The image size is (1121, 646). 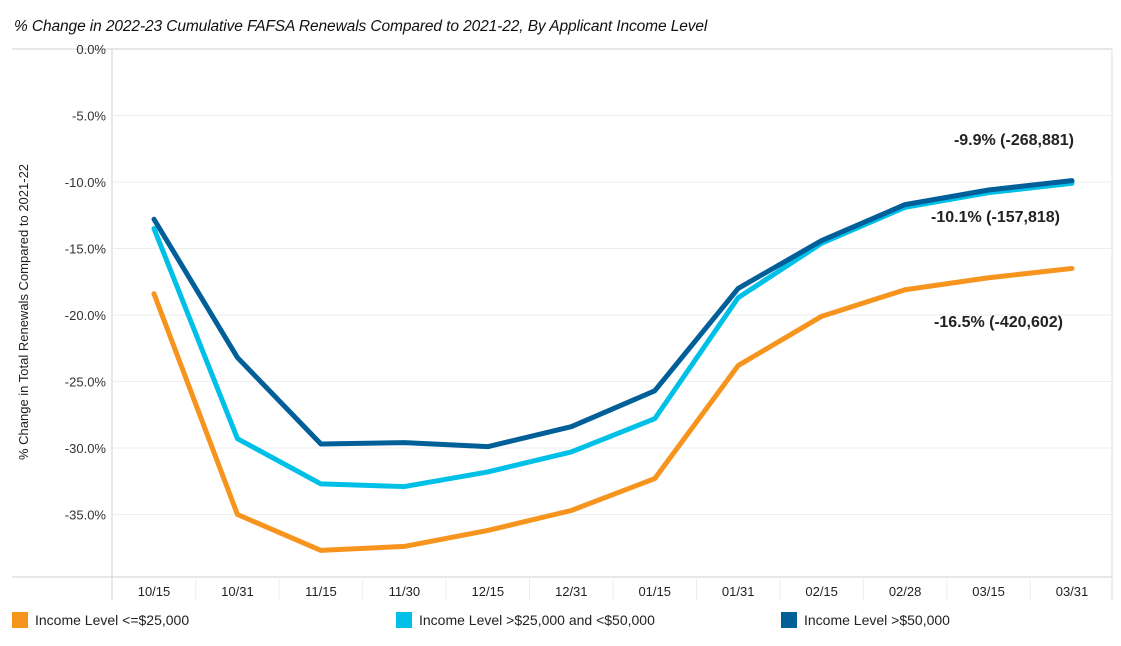 What do you see at coordinates (995, 217) in the screenshot?
I see `end-value-label: -10.1% (-157,818)` at bounding box center [995, 217].